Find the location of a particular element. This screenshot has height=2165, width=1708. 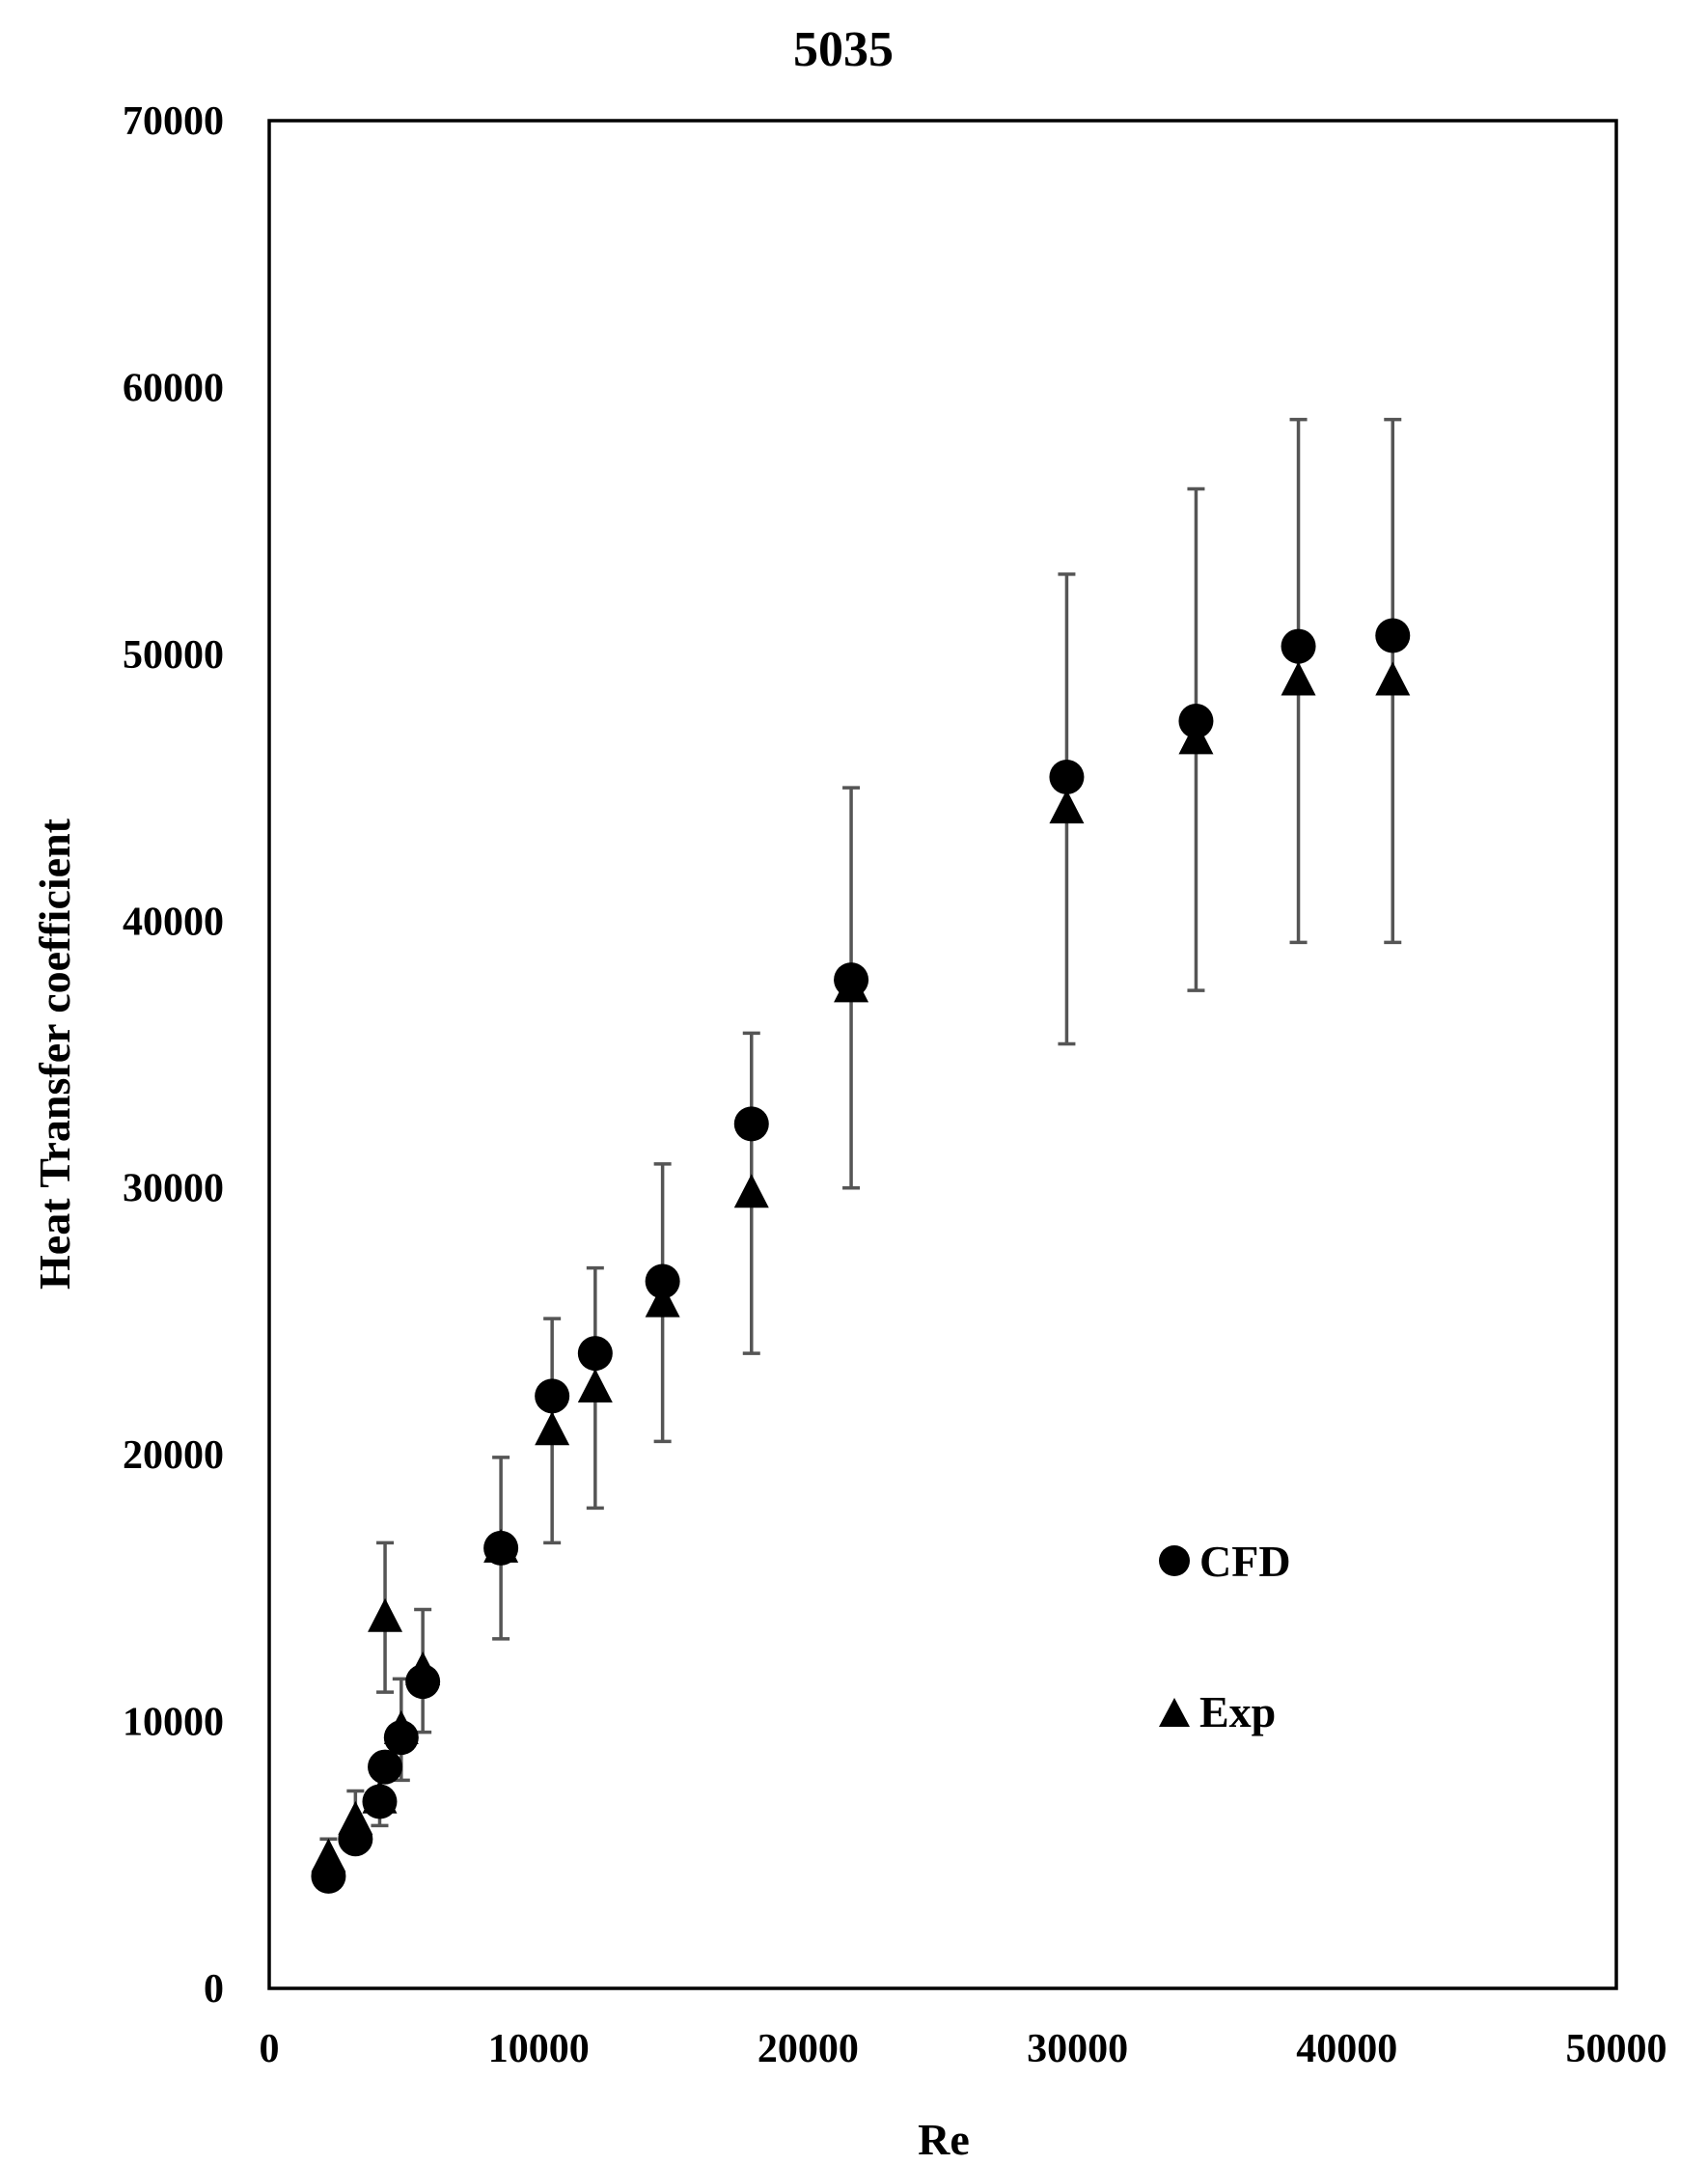

legend-exp-triangle-icon is located at coordinates (1174, 1712).